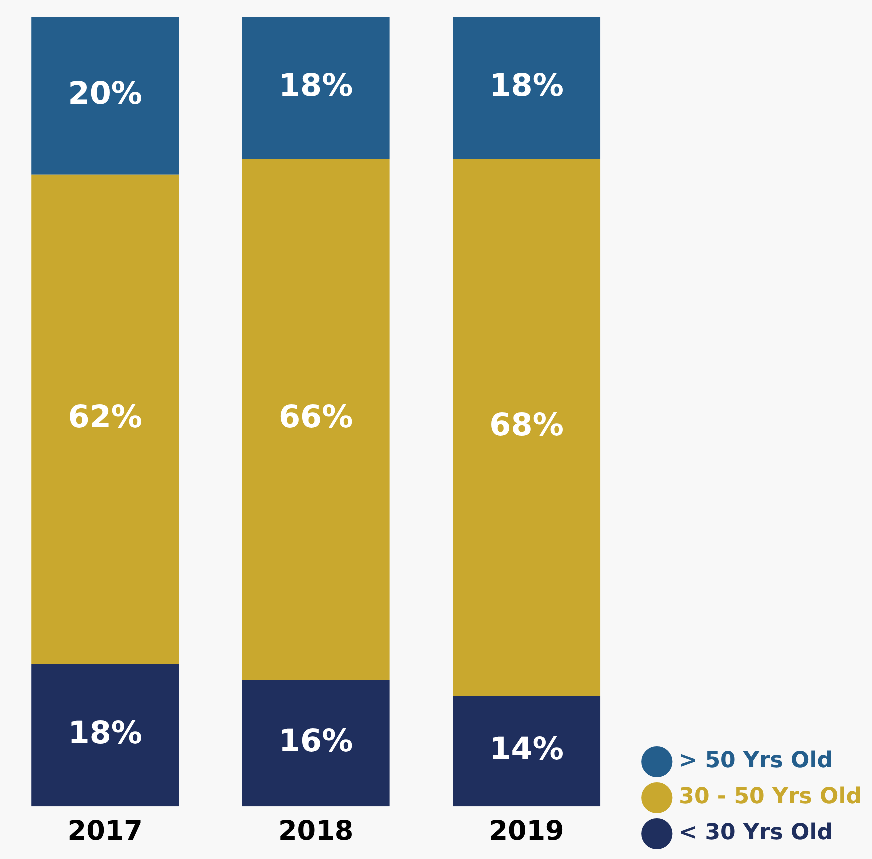  I want to click on data-label: 14%, so click(527, 749).